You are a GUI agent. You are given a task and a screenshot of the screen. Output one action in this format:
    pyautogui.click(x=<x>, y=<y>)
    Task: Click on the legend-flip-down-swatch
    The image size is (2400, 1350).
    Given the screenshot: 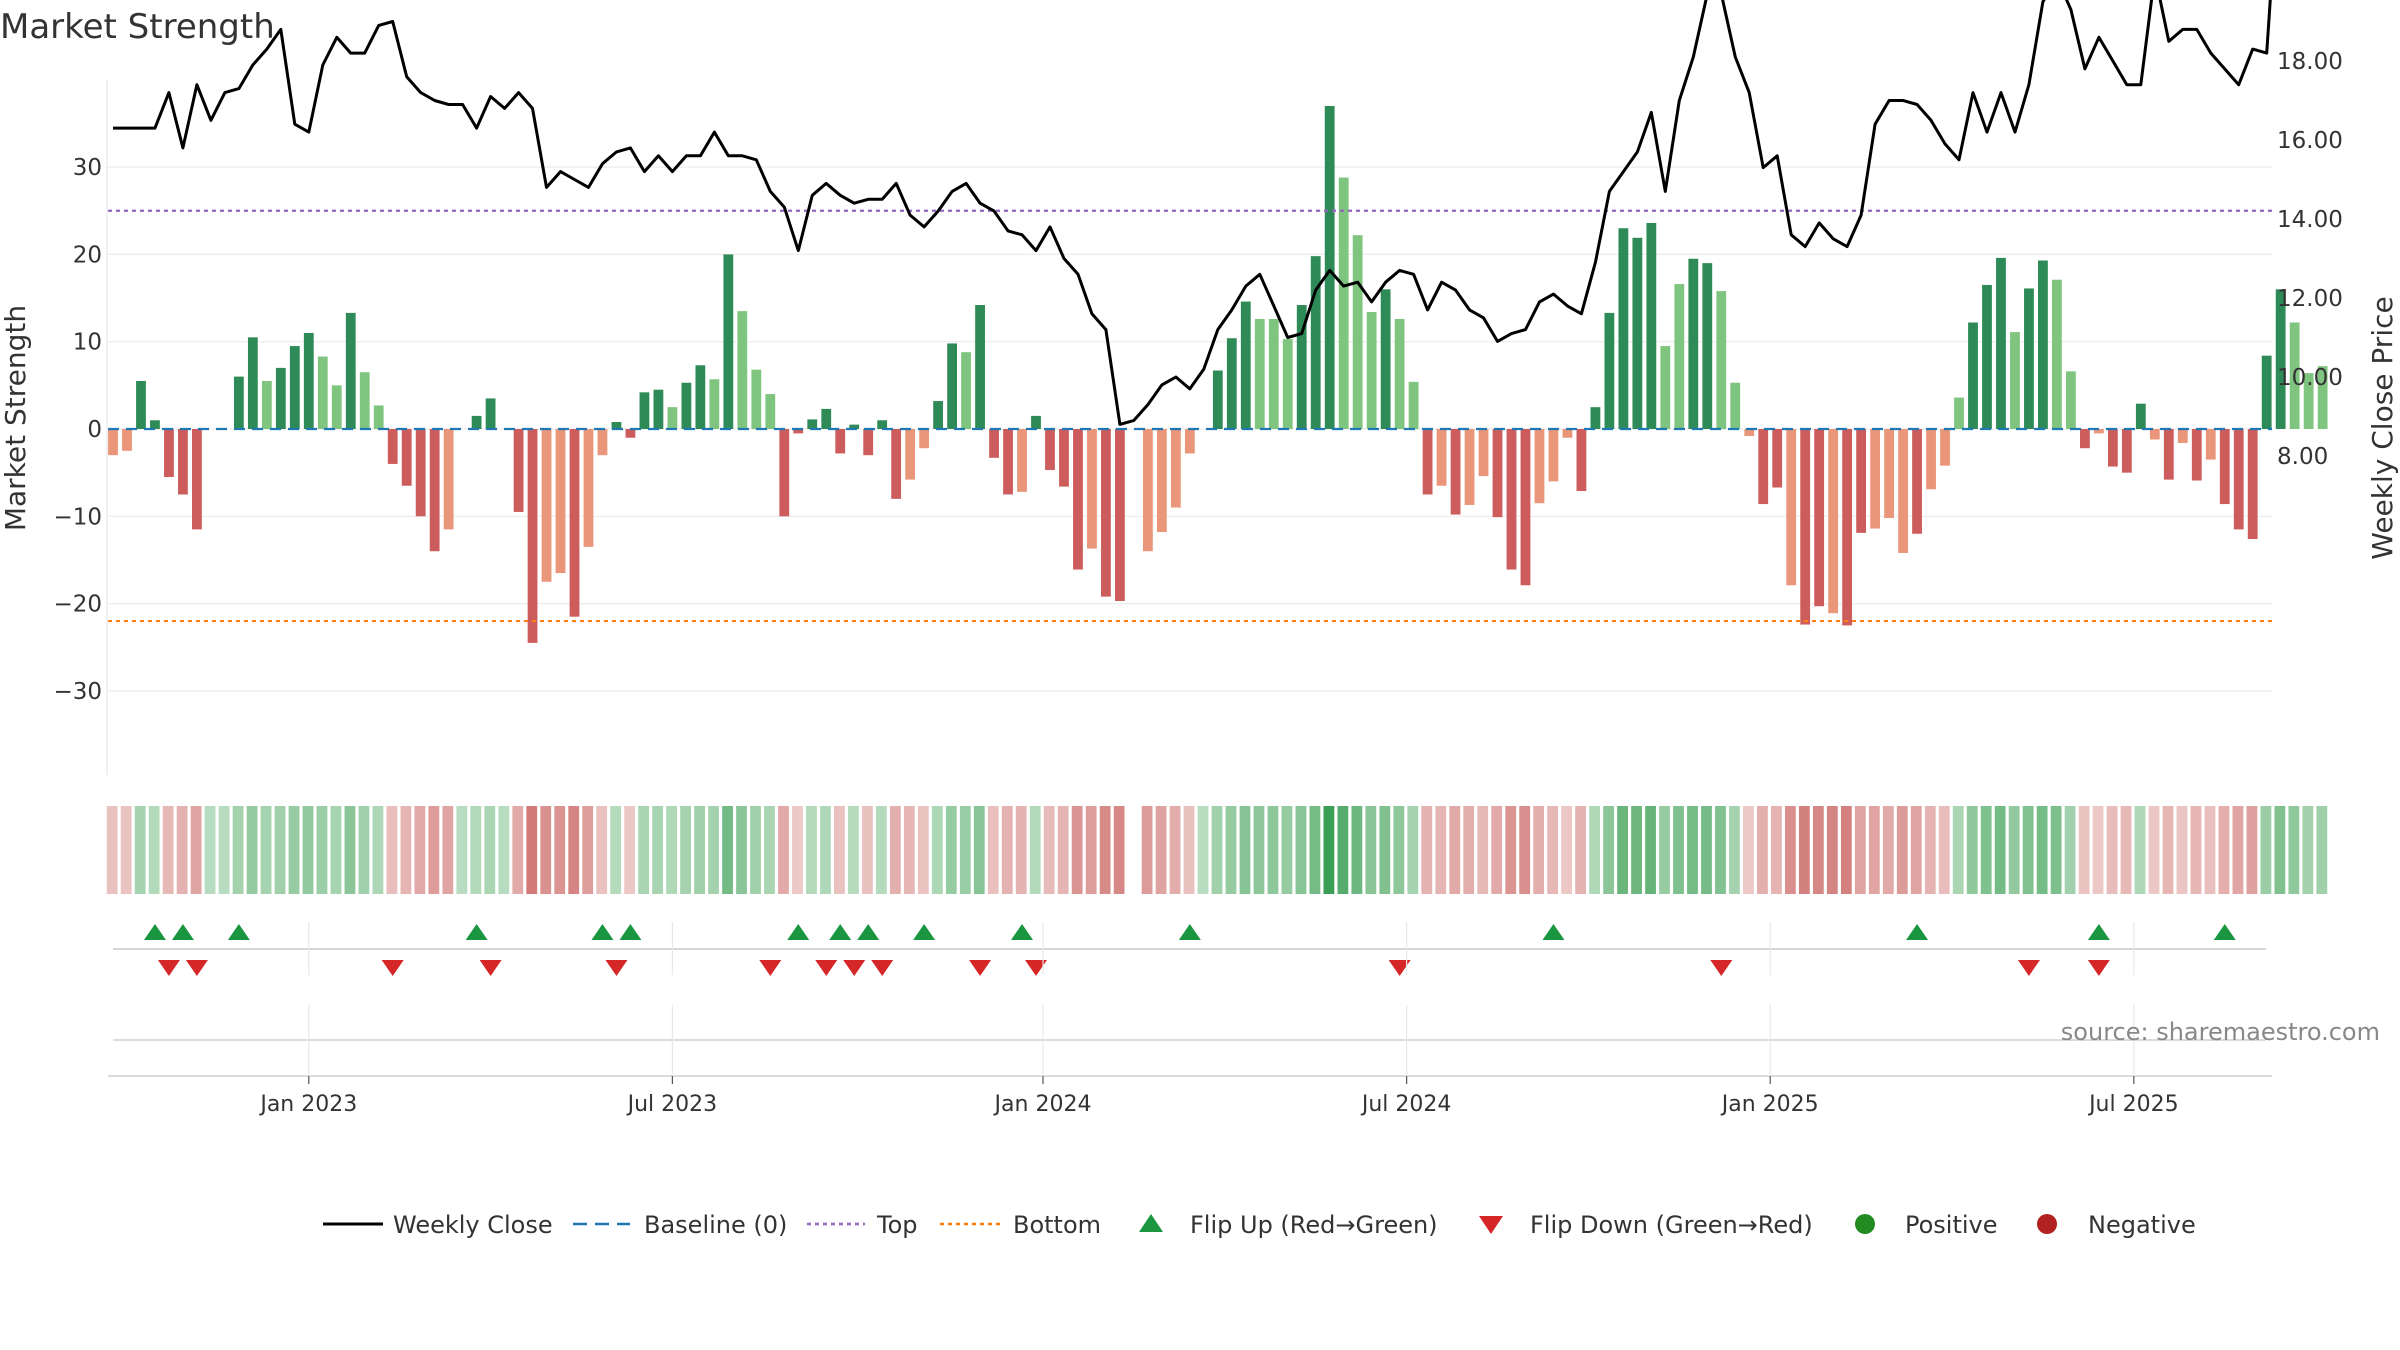 What is the action you would take?
    pyautogui.click(x=1491, y=1225)
    